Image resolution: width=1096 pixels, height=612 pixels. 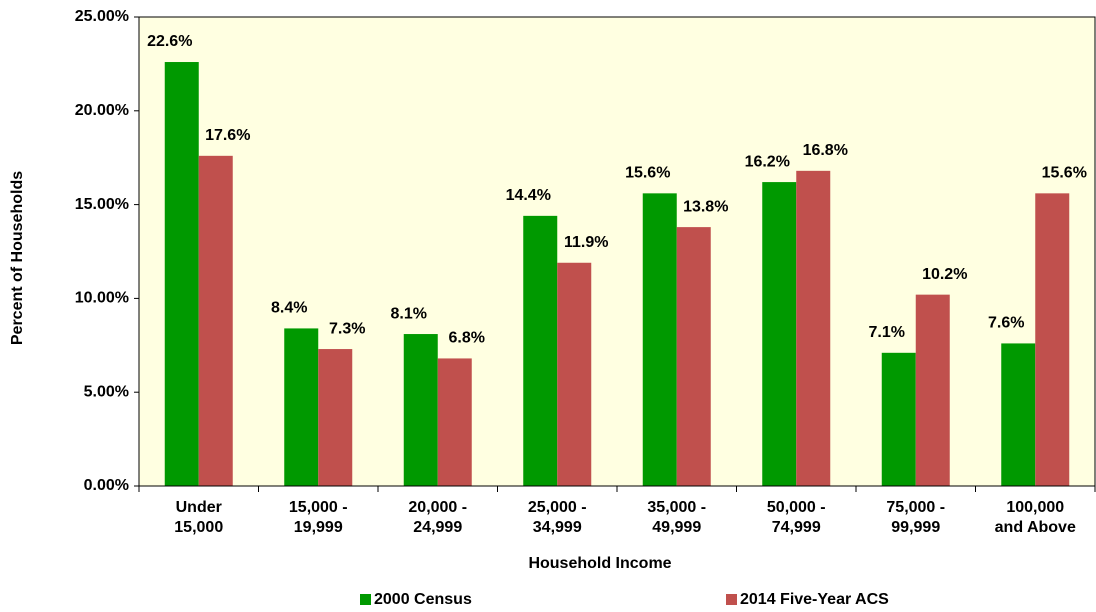 I want to click on y-tick-label: 15.00%, so click(x=102, y=204).